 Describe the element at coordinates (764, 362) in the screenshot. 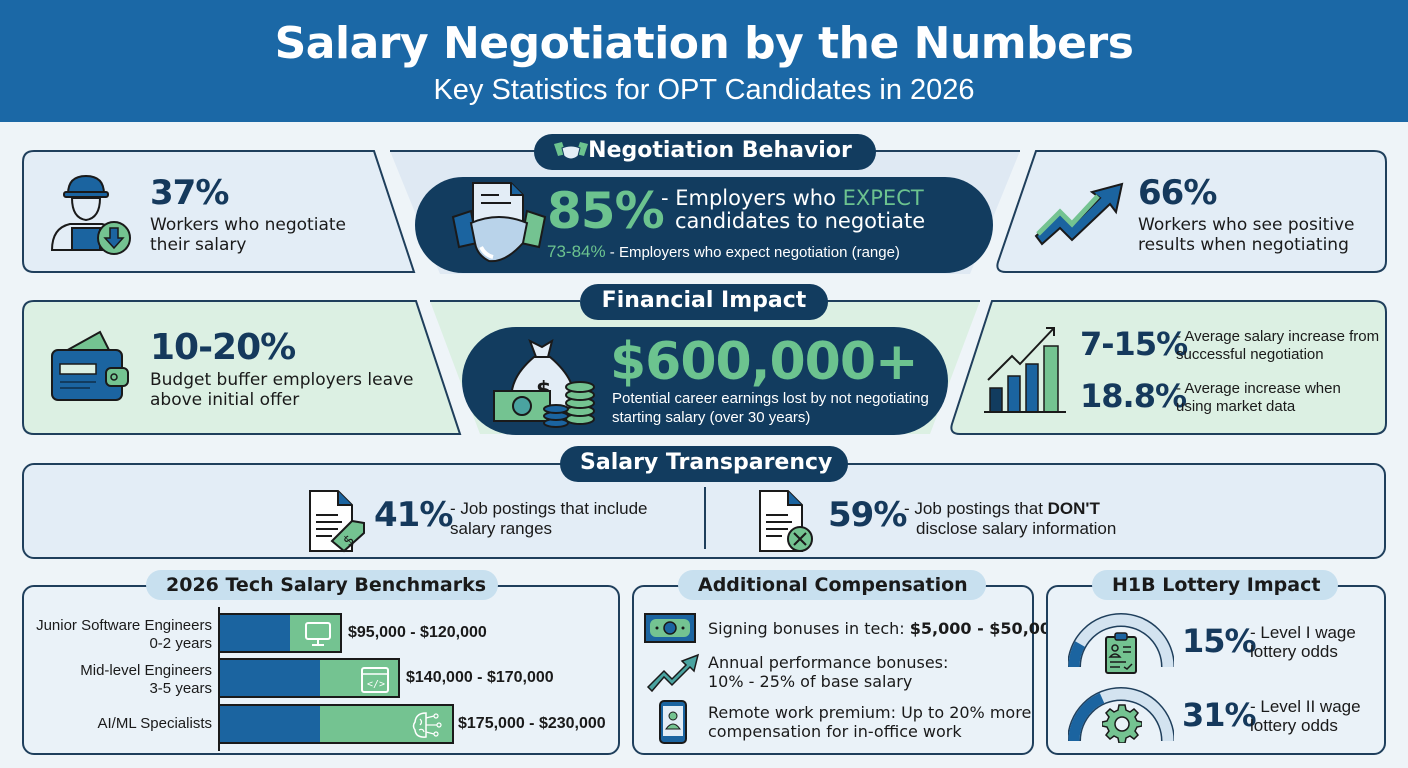

I see `stat-value-600k: $600,000+` at that location.